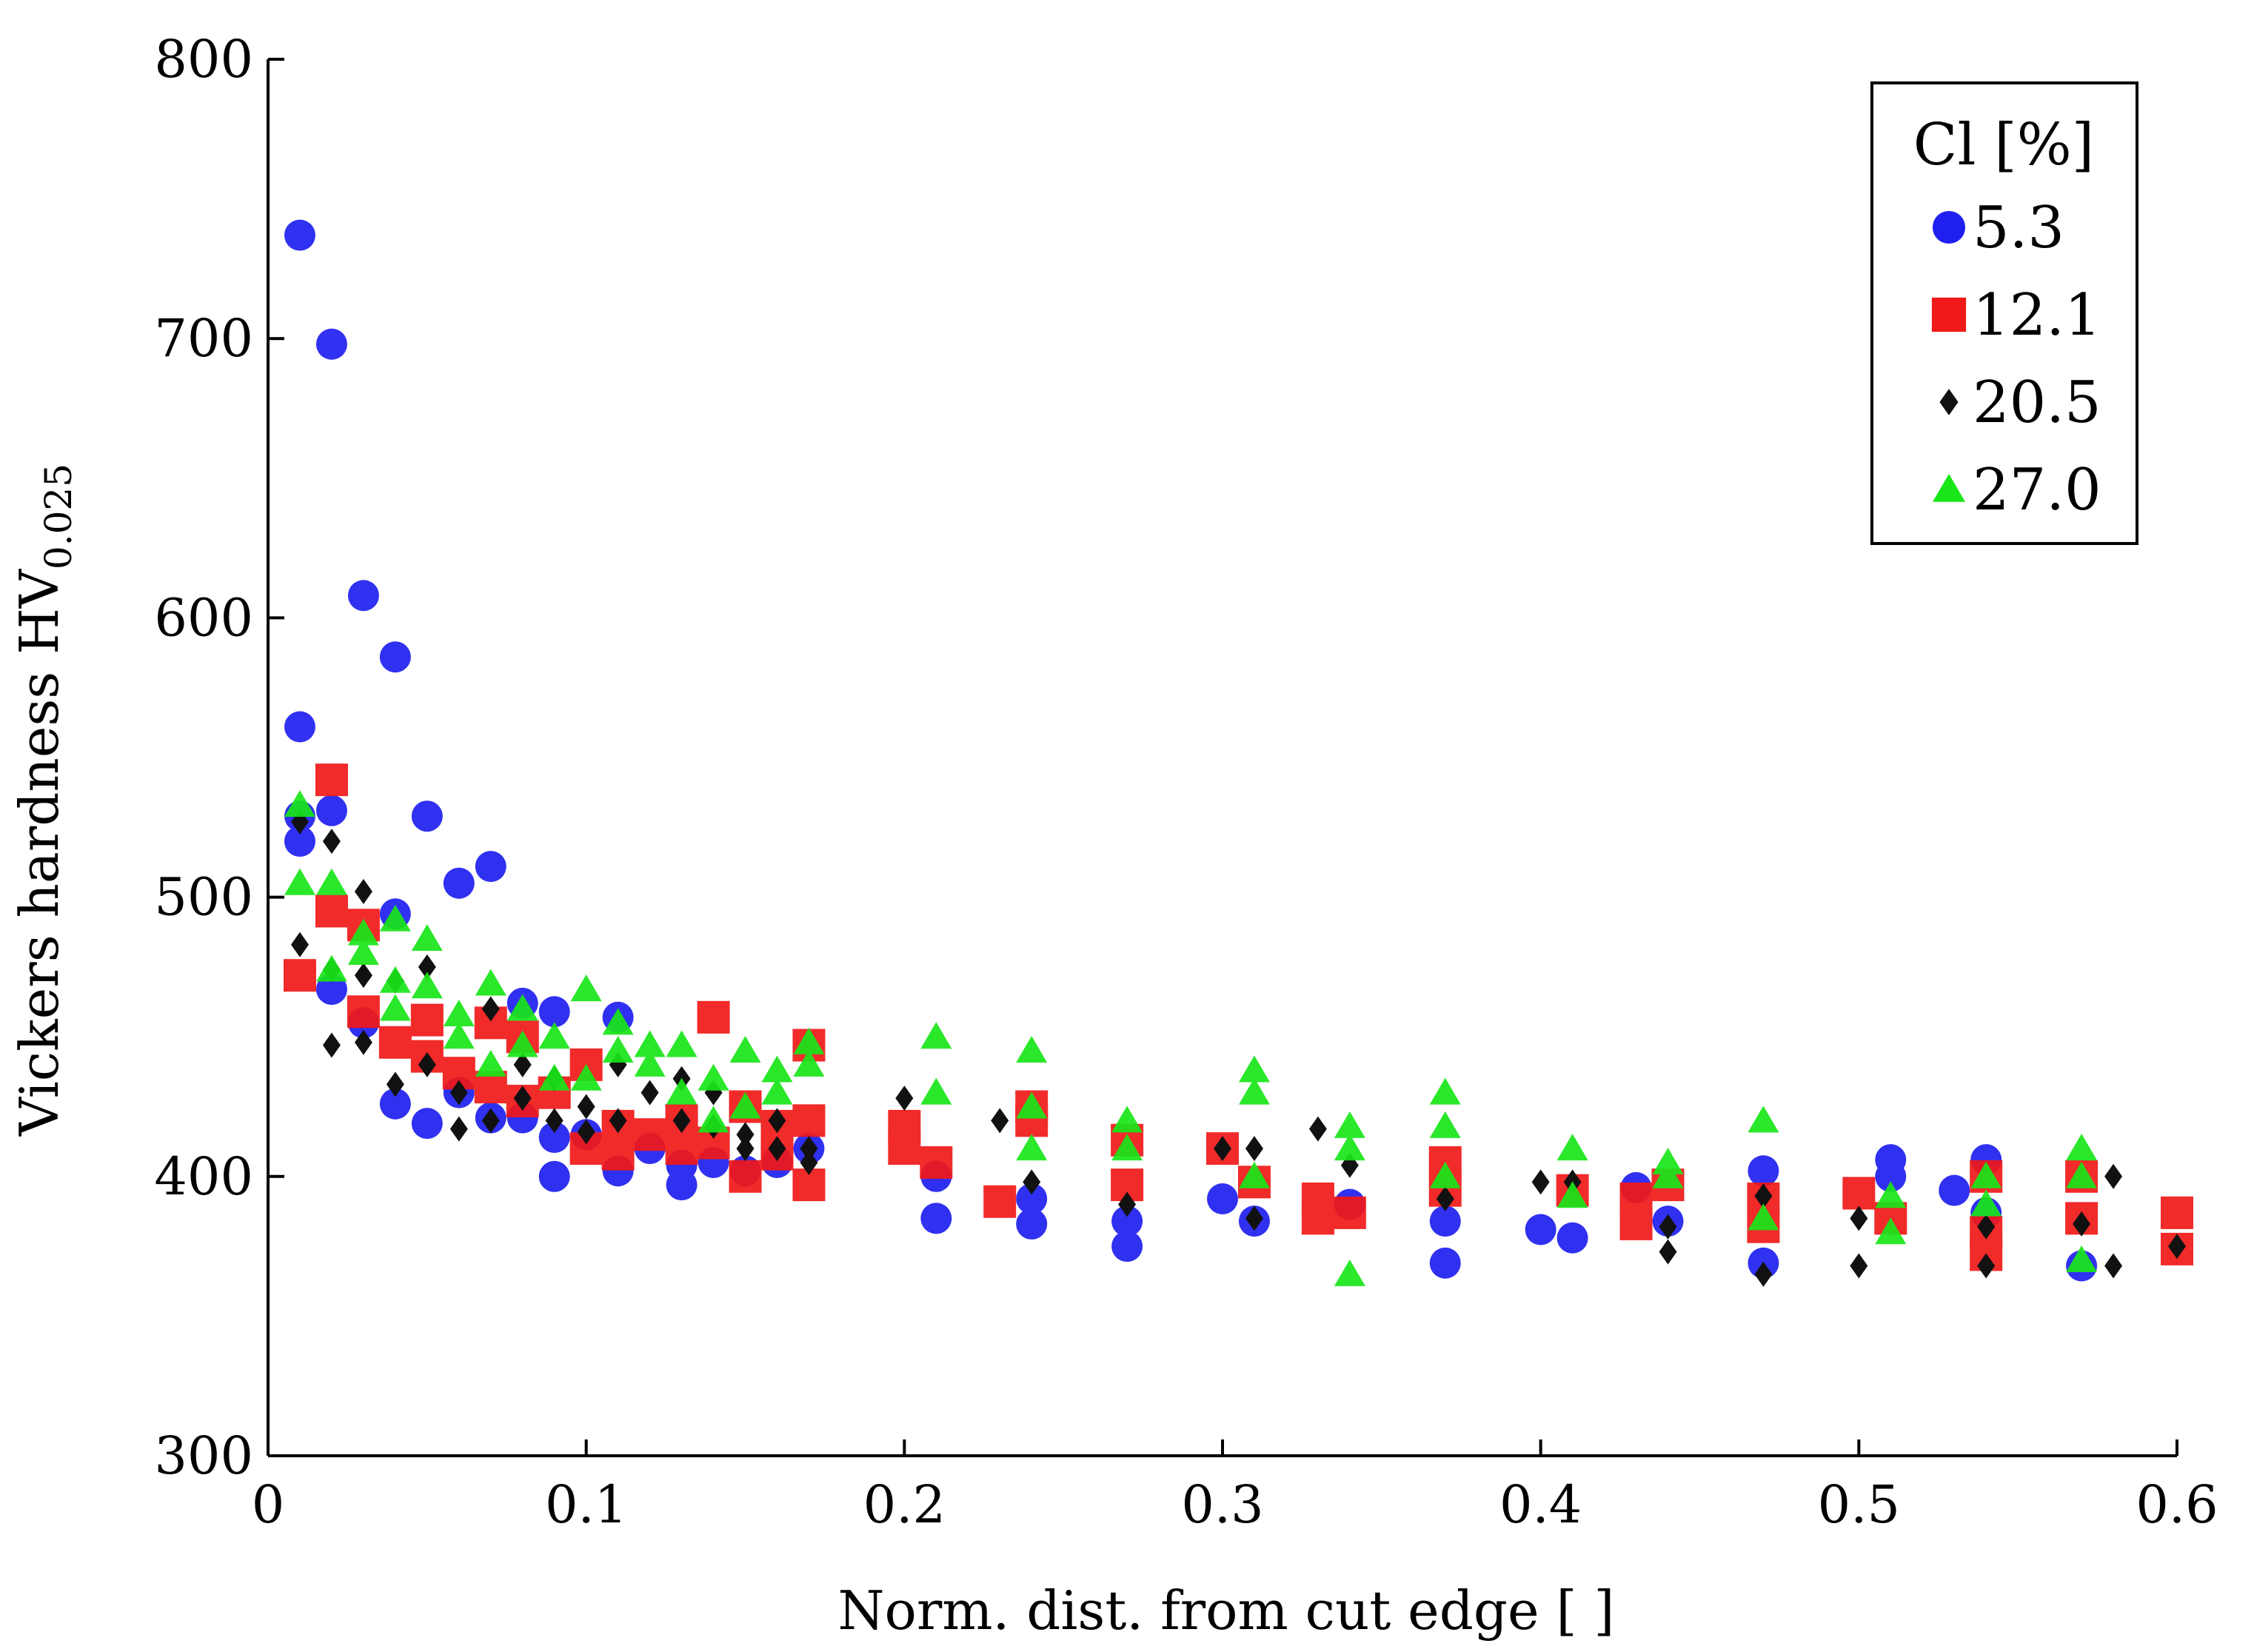 This screenshot has height=1652, width=2254. Describe the element at coordinates (2037, 491) in the screenshot. I see `legend-label: 27.0` at that location.